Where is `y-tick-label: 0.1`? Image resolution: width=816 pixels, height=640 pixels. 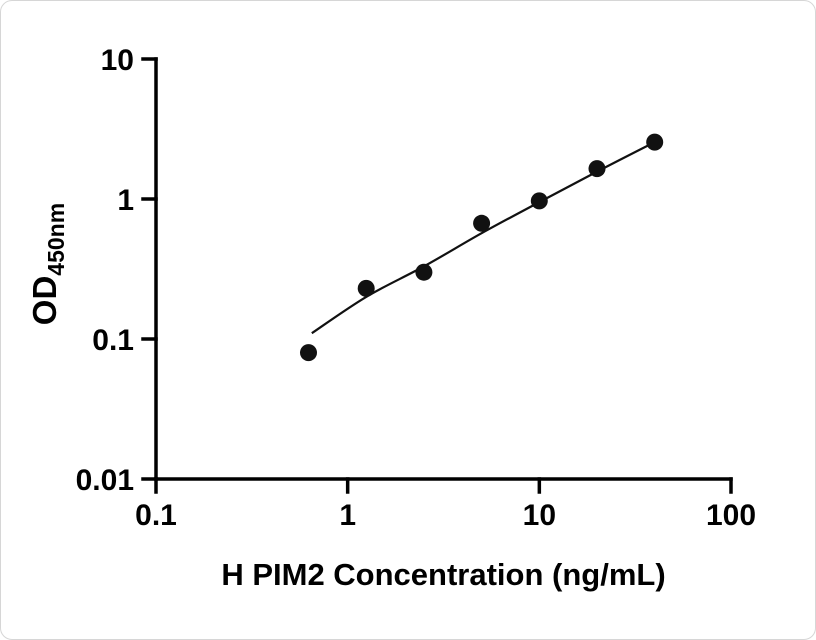 y-tick-label: 0.1 is located at coordinates (113, 340).